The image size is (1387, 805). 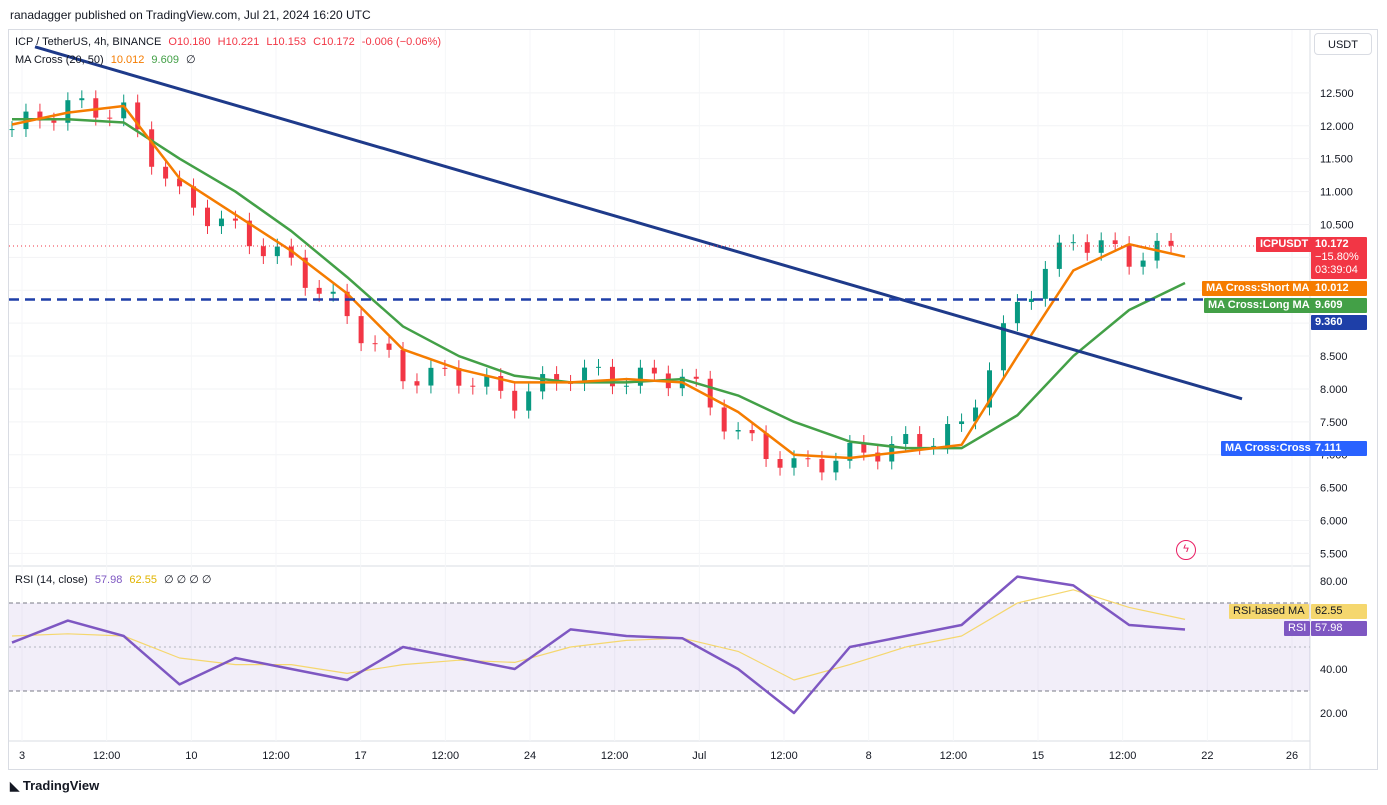 I want to click on time-tick-label: 10, so click(x=191, y=756).